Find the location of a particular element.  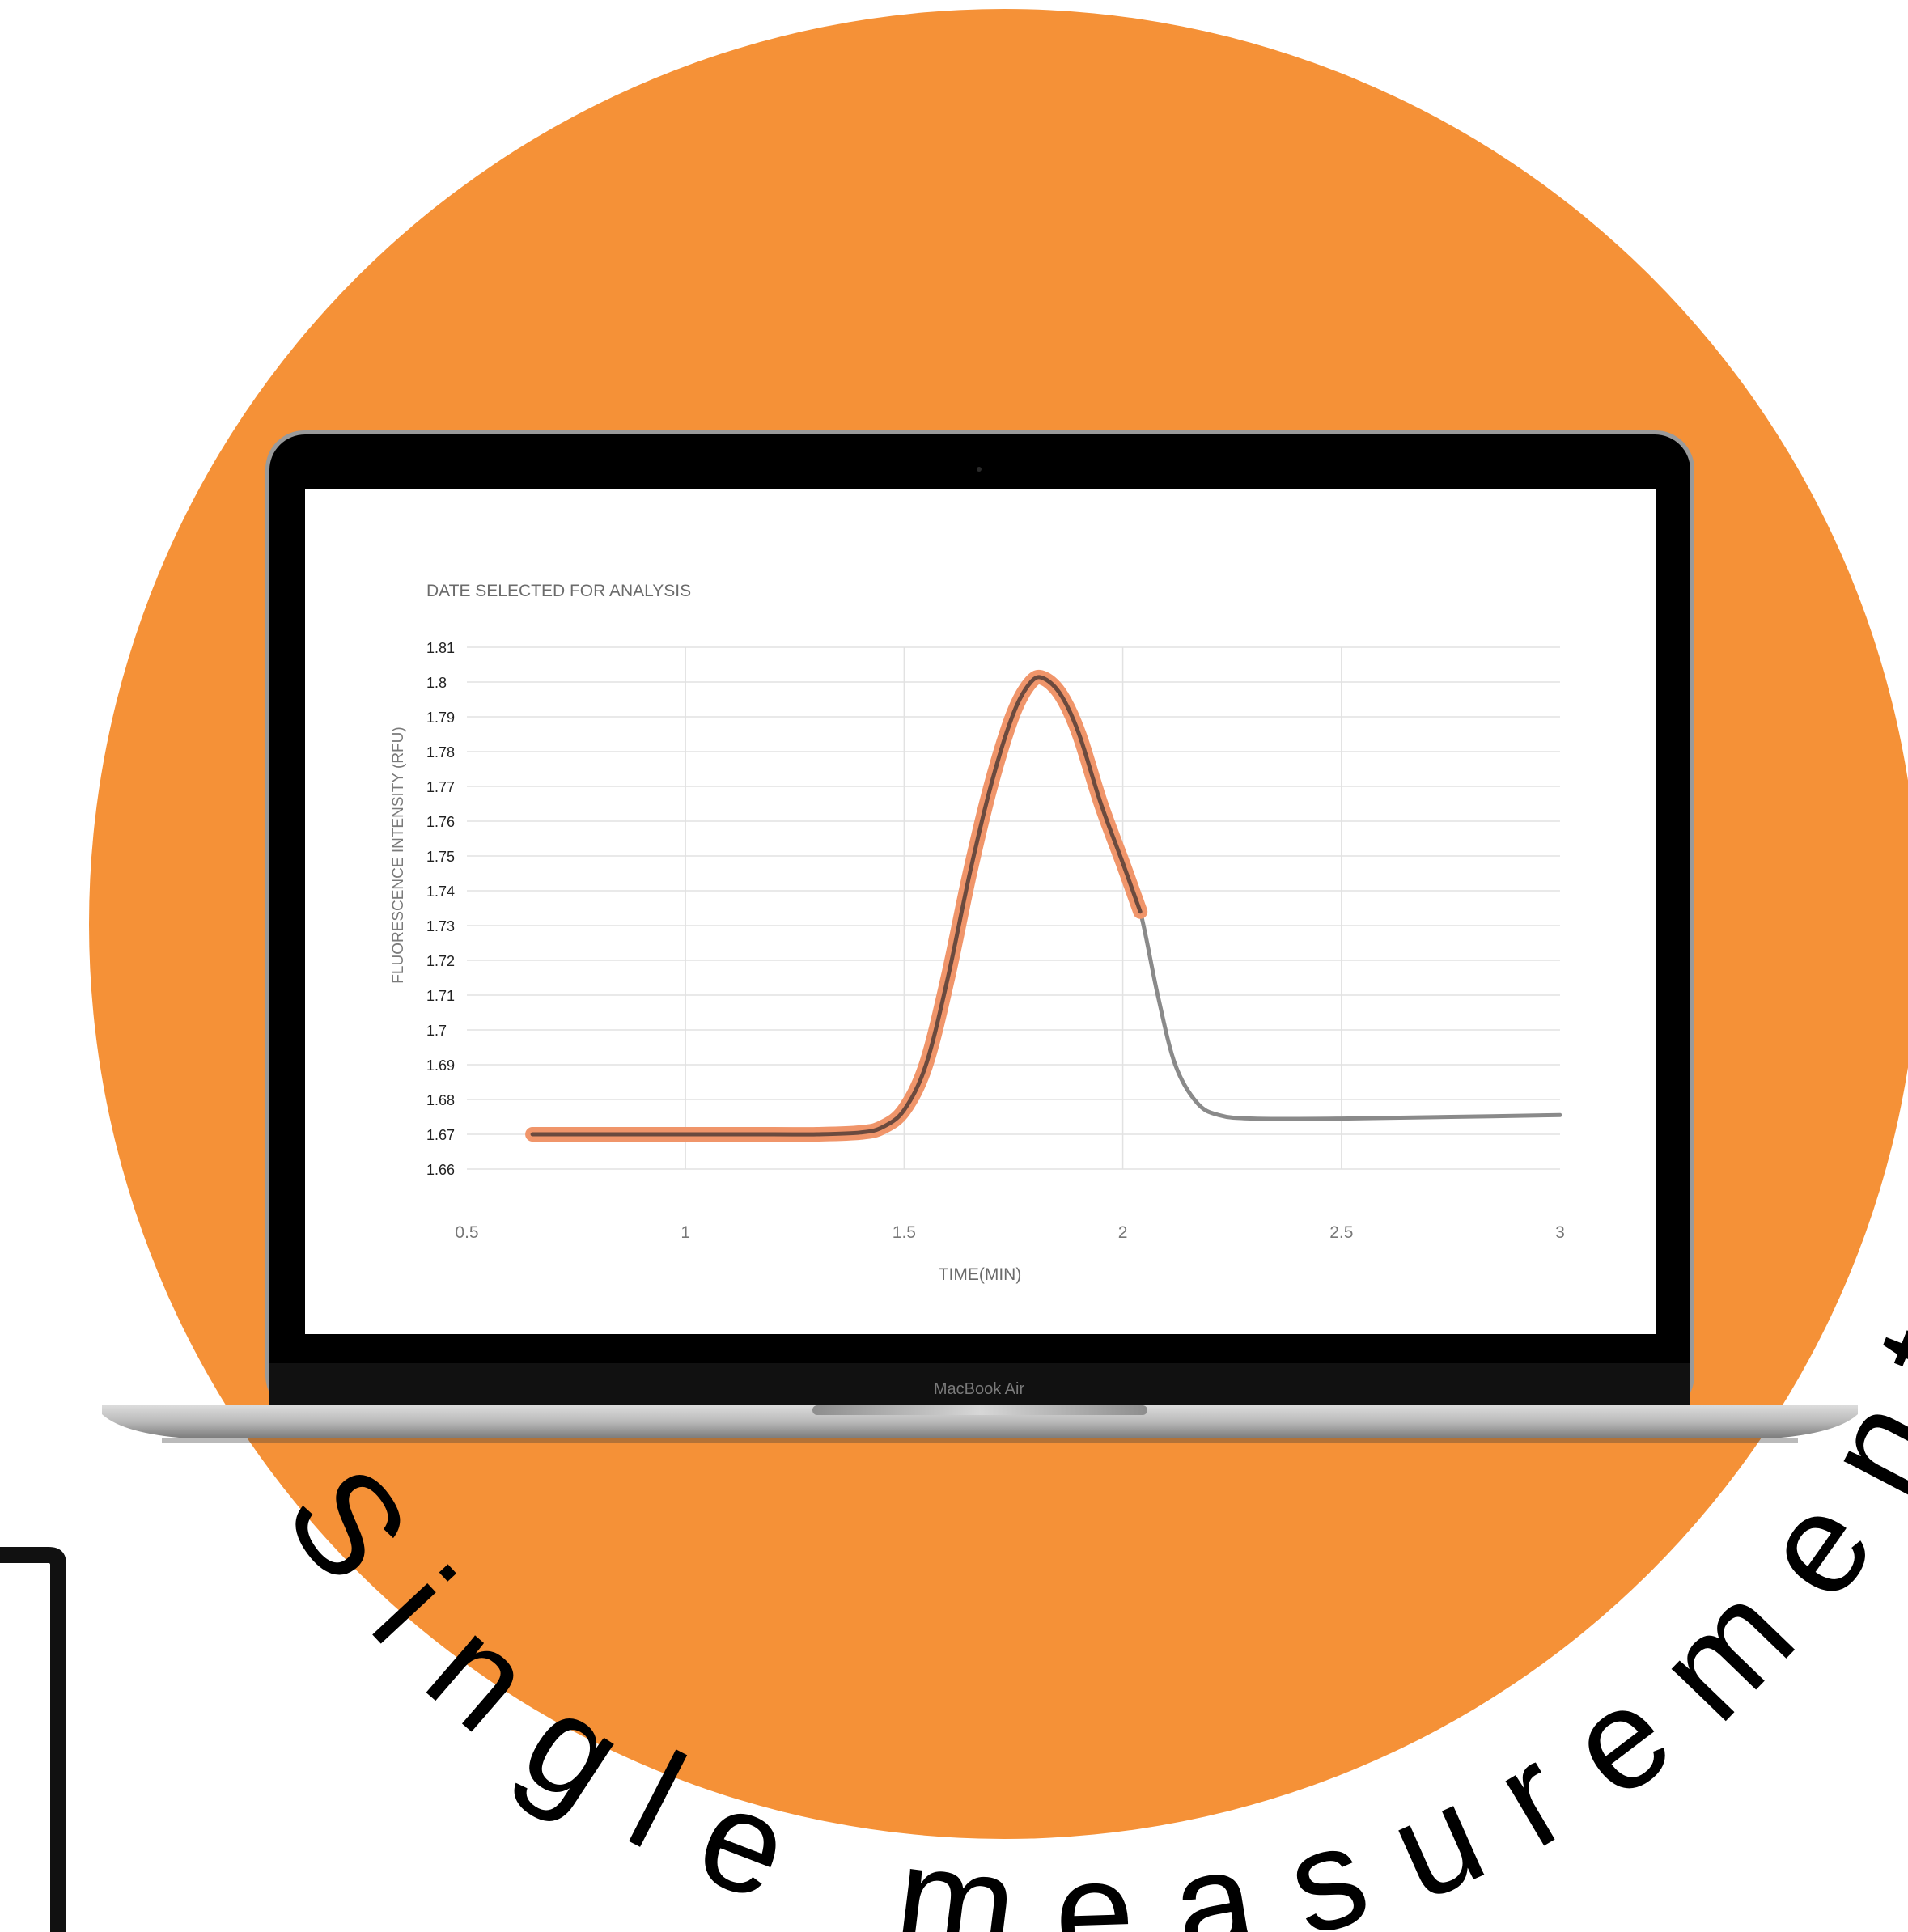

x-axis-label: TIME(MIN) is located at coordinates (980, 1274).